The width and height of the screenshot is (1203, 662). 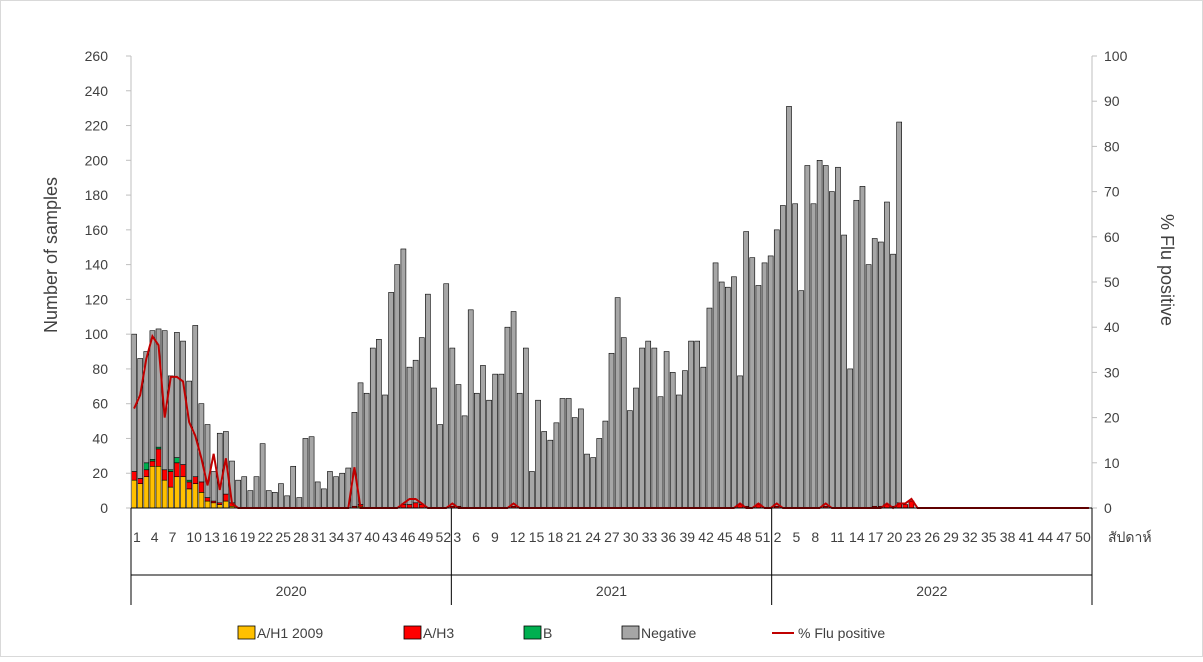 What do you see at coordinates (1112, 463) in the screenshot?
I see `y2-tick-label: 10` at bounding box center [1112, 463].